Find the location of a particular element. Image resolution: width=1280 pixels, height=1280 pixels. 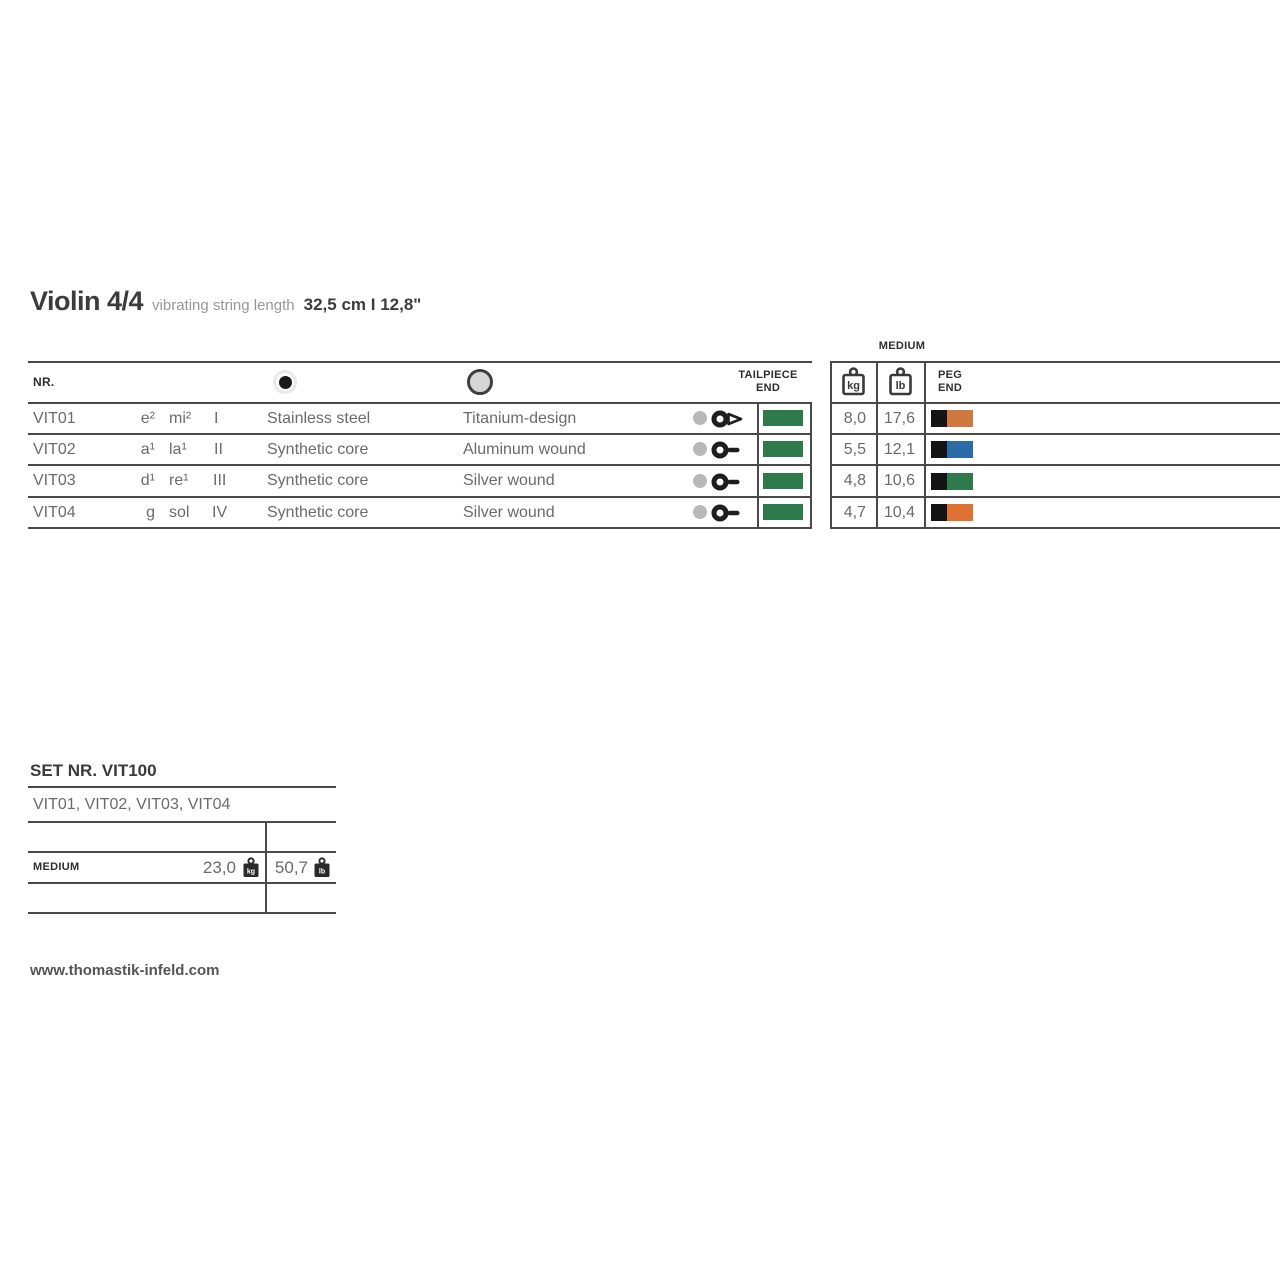

set-title: SET NR. VIT100 is located at coordinates (93, 770).